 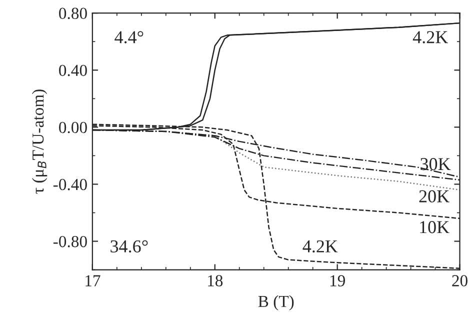 What do you see at coordinates (73, 70) in the screenshot?
I see `y-tick-label: 0.40` at bounding box center [73, 70].